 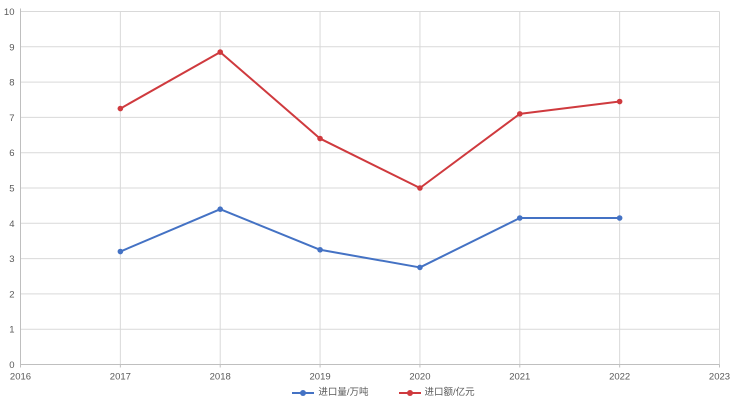 I want to click on y-axis-tick-label: 6, so click(x=11, y=153).